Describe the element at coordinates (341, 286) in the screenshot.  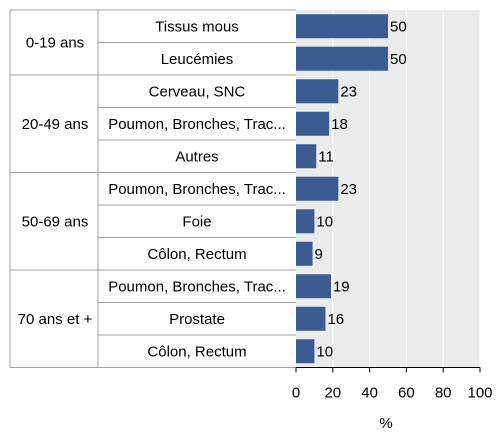
I see `data-label: 19` at that location.